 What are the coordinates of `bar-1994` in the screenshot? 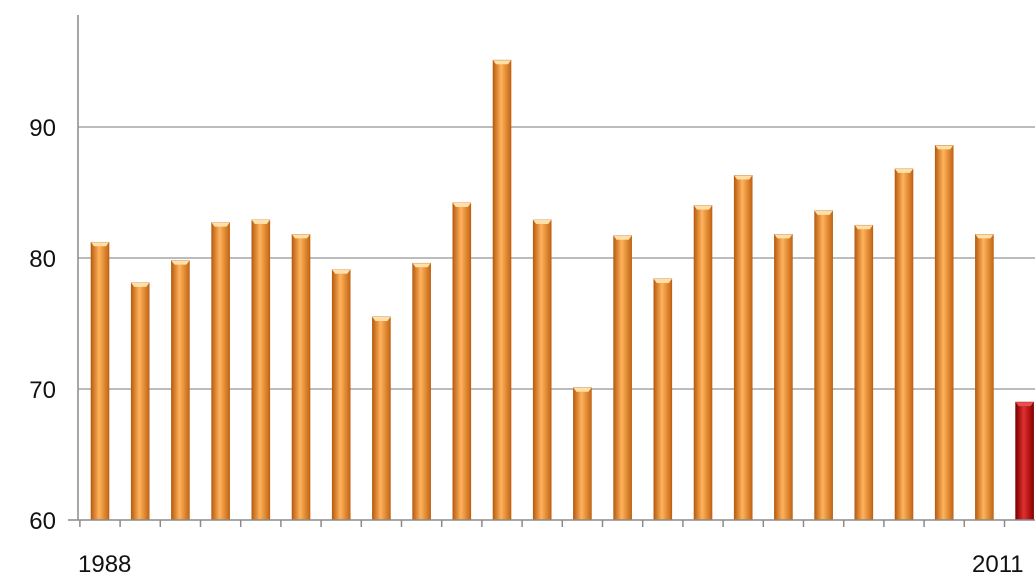 It's located at (341, 395).